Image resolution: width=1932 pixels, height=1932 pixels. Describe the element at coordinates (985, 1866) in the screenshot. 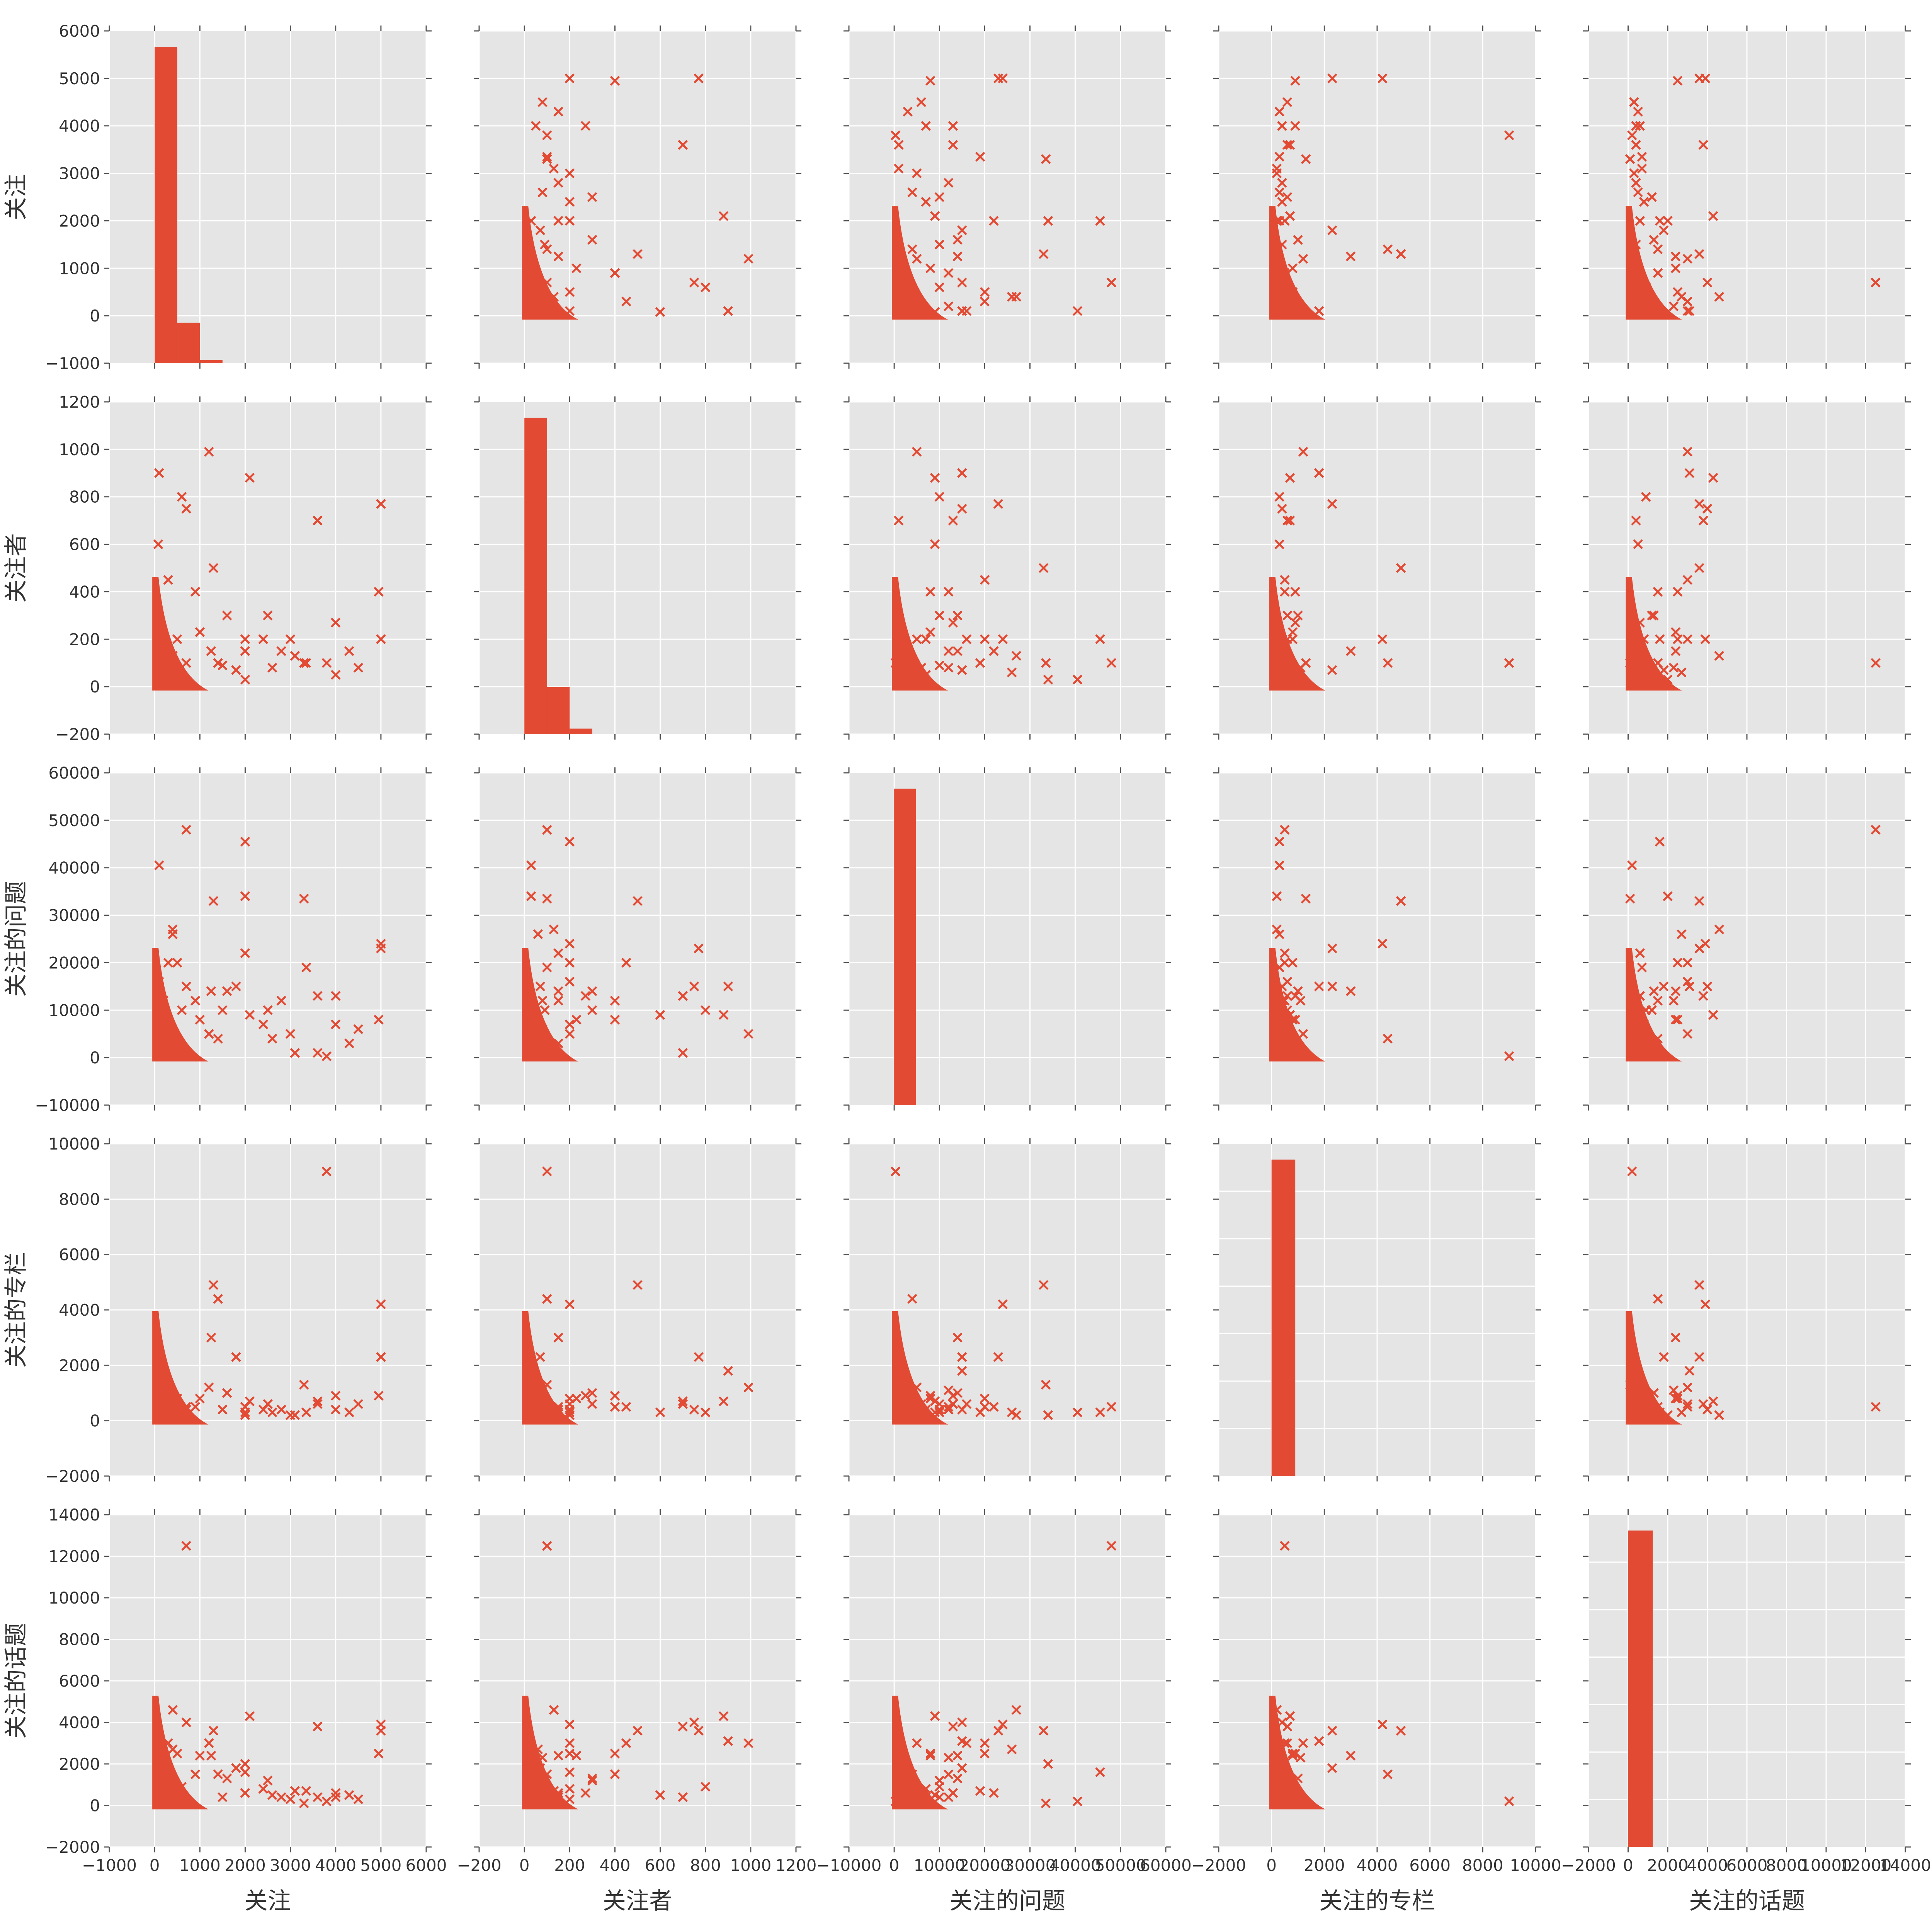

I see `x-tick-label: 20000` at that location.